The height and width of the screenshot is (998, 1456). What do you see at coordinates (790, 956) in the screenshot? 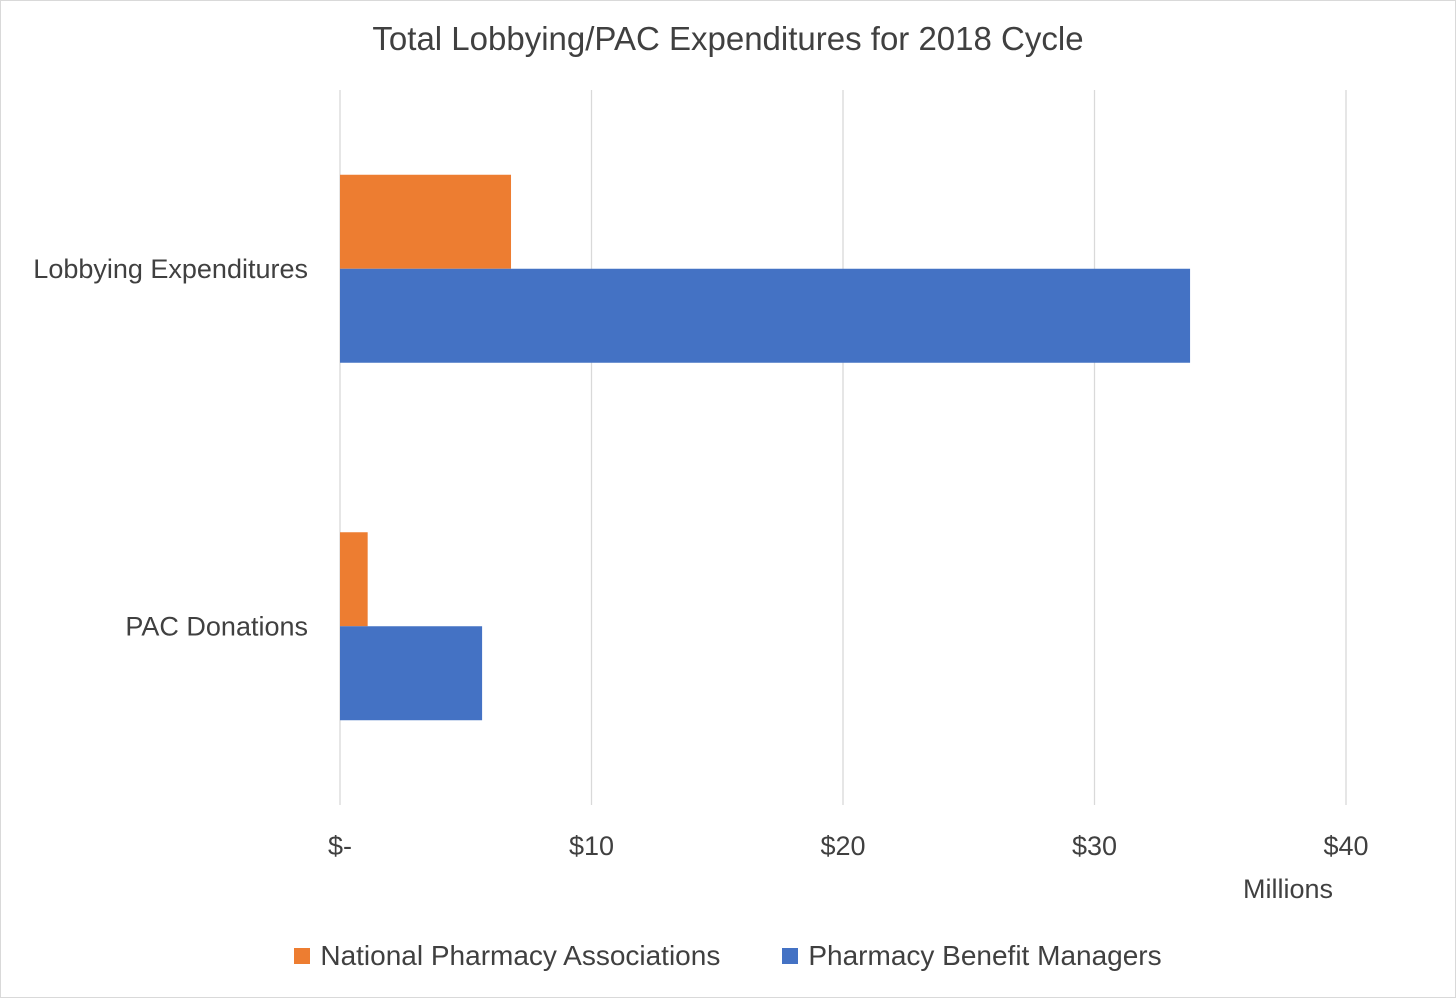
I see `legend-swatch-pharmacy-benefit-managers` at bounding box center [790, 956].